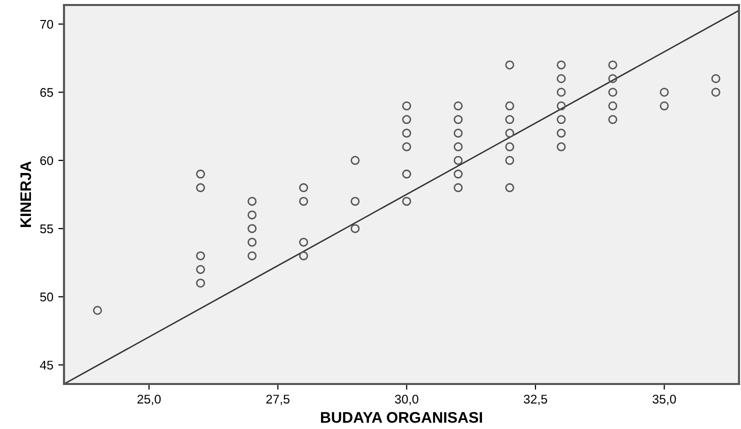 This screenshot has height=429, width=741. Describe the element at coordinates (47, 161) in the screenshot. I see `y-tick-label: 60` at that location.